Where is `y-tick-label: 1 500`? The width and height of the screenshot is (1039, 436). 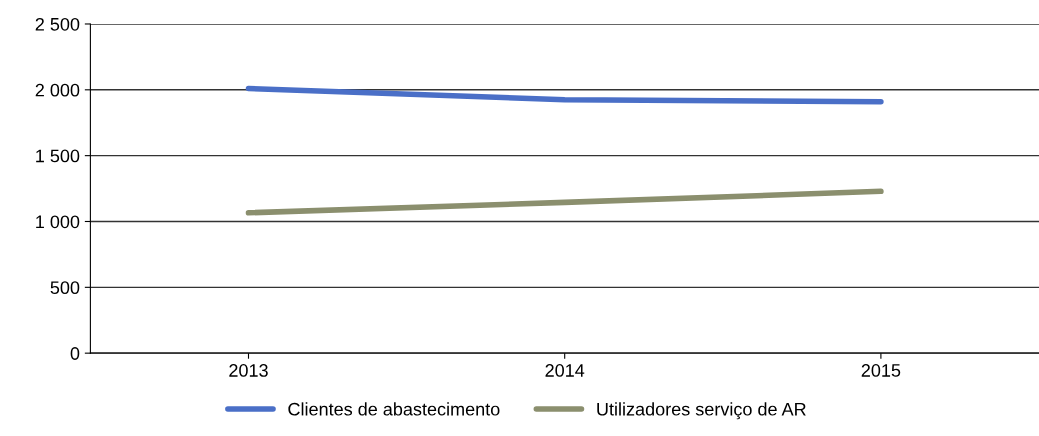
y-tick-label: 1 500 is located at coordinates (58, 156).